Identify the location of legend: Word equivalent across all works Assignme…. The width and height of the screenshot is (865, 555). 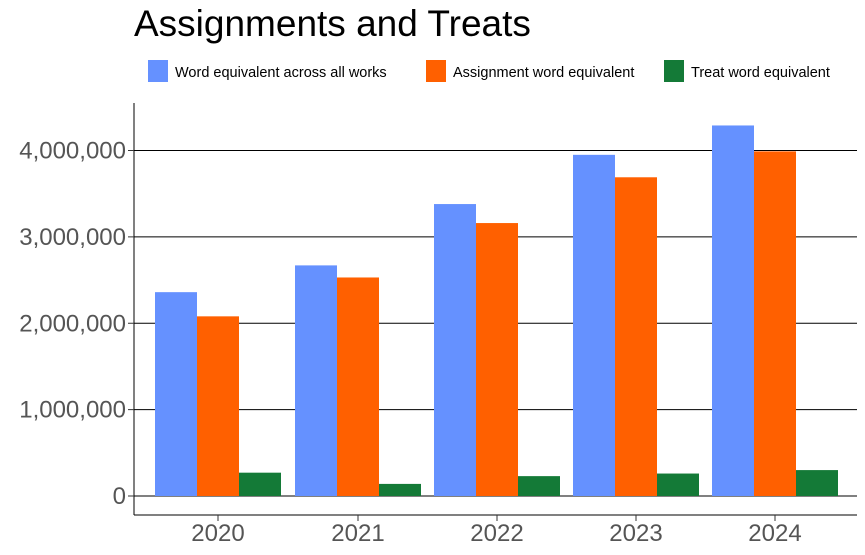
(489, 71).